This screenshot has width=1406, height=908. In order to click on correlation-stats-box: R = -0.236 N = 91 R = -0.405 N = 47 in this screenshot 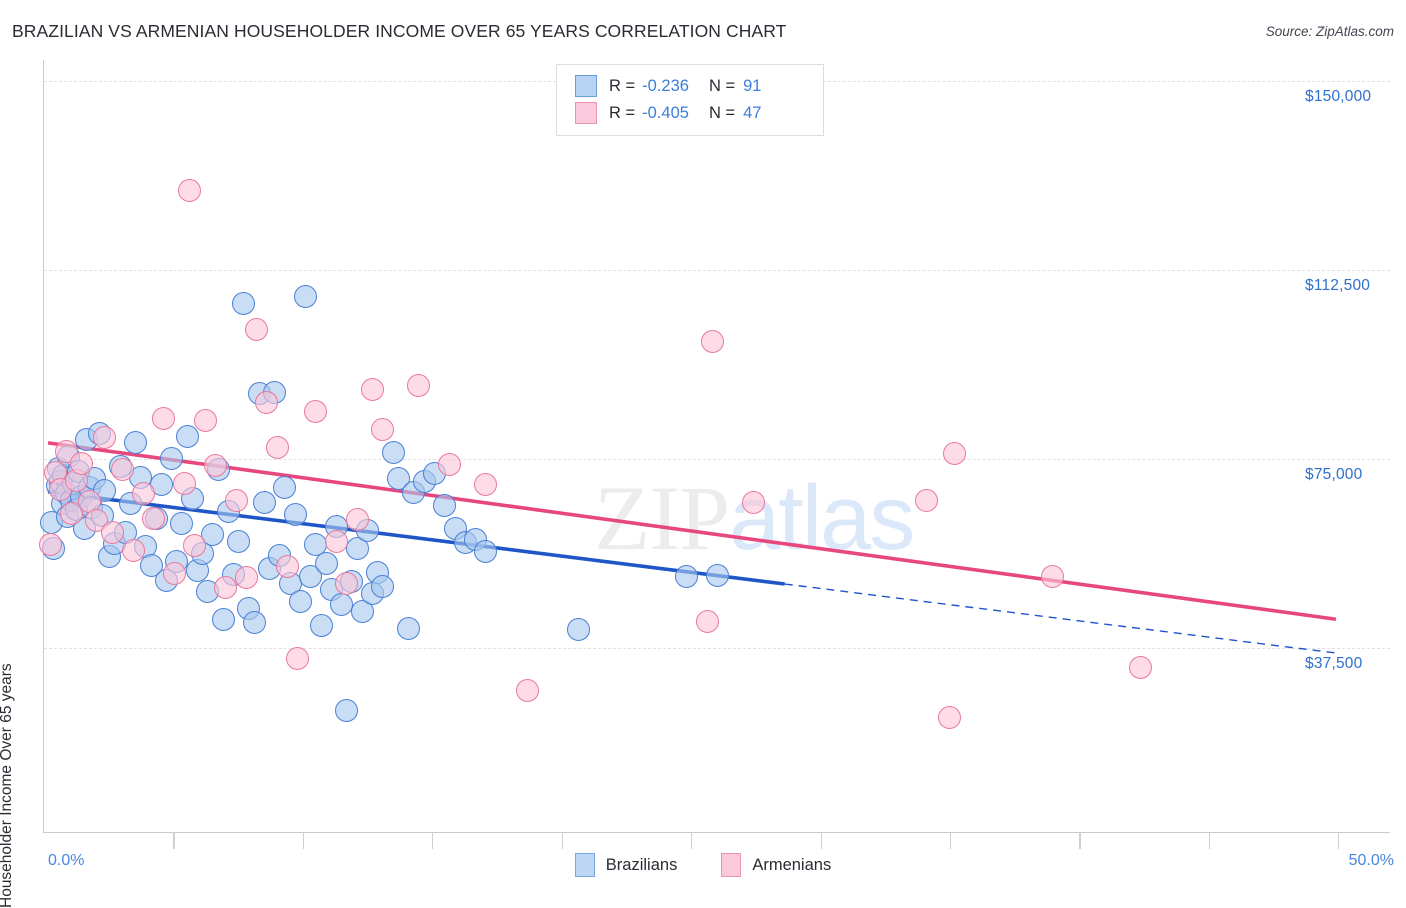, I will do `click(690, 100)`.